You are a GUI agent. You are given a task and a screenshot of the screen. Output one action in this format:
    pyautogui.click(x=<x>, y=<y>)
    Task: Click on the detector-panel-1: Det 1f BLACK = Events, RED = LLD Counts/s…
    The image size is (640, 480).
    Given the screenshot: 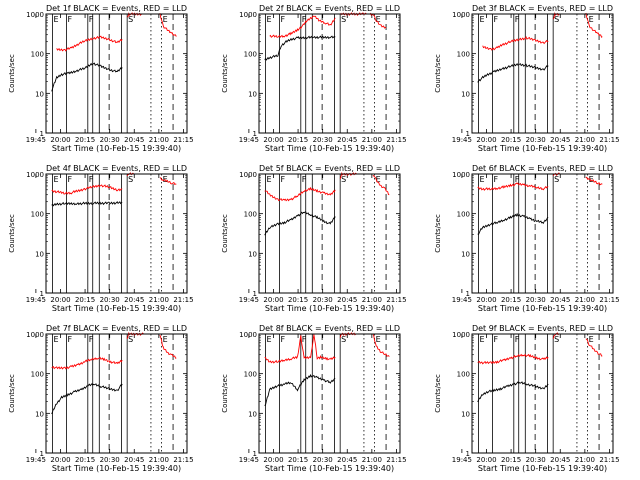 What is the action you would take?
    pyautogui.click(x=101, y=78)
    